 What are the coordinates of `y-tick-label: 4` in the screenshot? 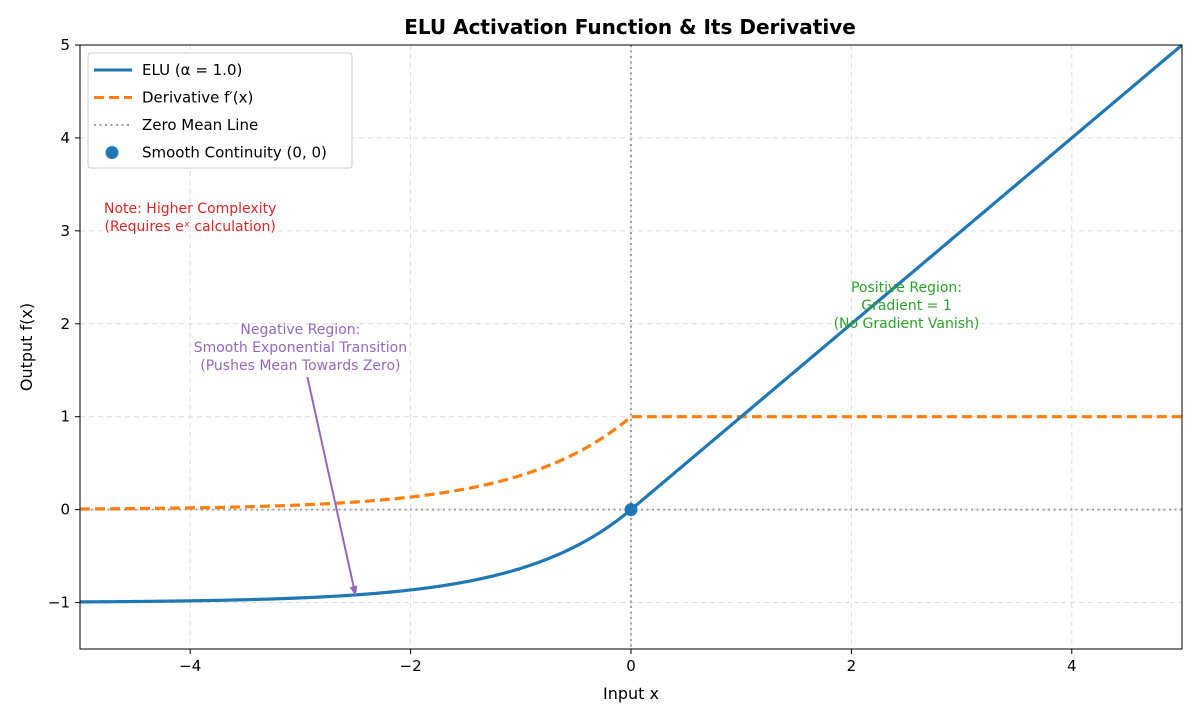 It's located at (65, 138).